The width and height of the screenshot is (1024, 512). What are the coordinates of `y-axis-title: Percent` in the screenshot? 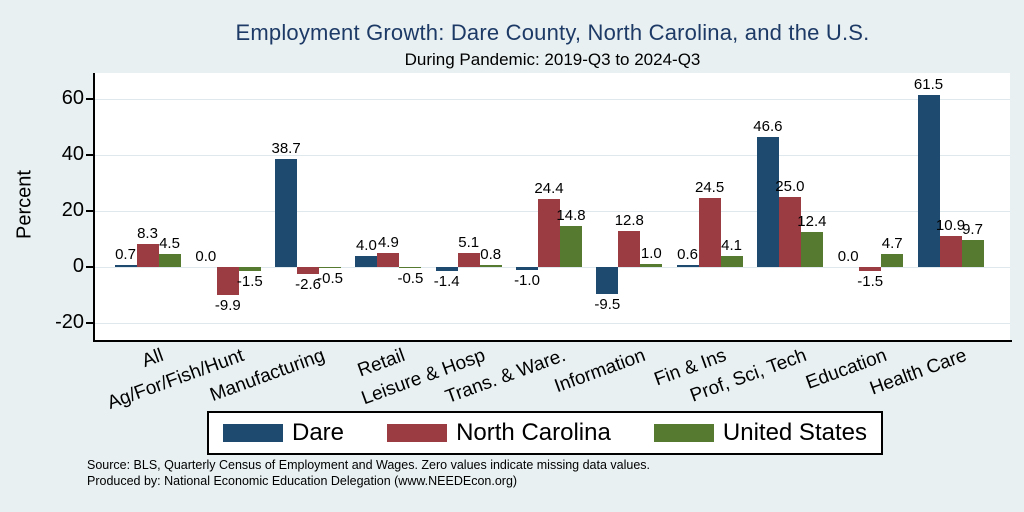 It's located at (24, 204).